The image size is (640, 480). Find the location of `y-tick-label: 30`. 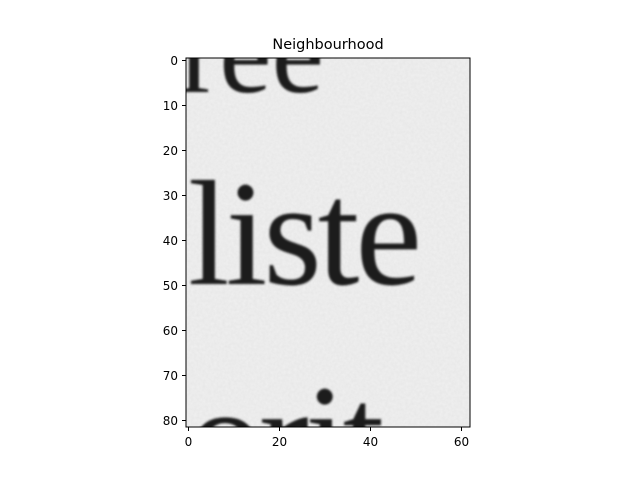

y-tick-label: 30 is located at coordinates (170, 196).